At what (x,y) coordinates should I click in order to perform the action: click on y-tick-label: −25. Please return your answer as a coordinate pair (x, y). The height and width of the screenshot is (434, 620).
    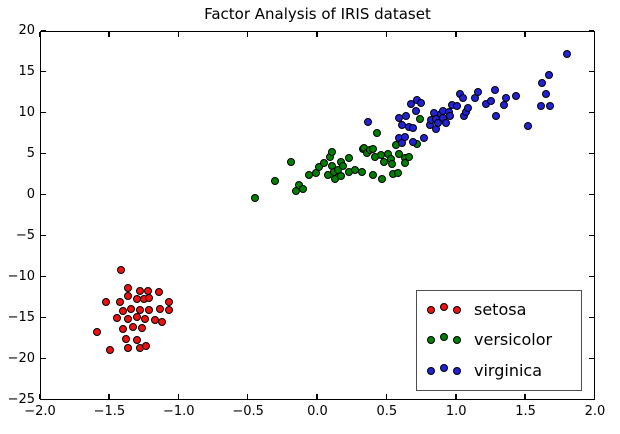
    Looking at the image, I should click on (21, 399).